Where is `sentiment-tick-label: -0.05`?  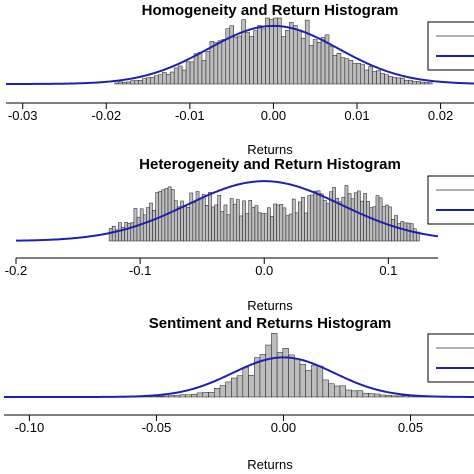 sentiment-tick-label: -0.05 is located at coordinates (157, 427).